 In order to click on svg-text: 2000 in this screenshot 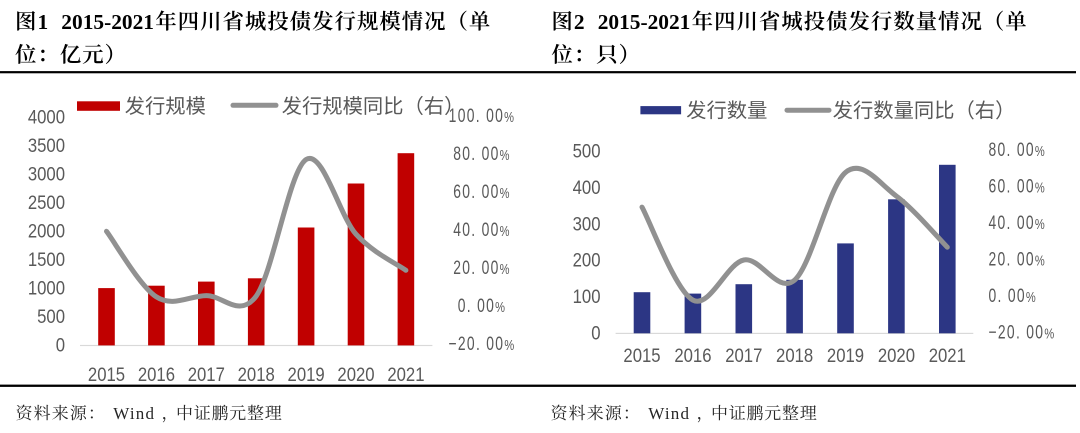, I will do `click(46, 231)`.